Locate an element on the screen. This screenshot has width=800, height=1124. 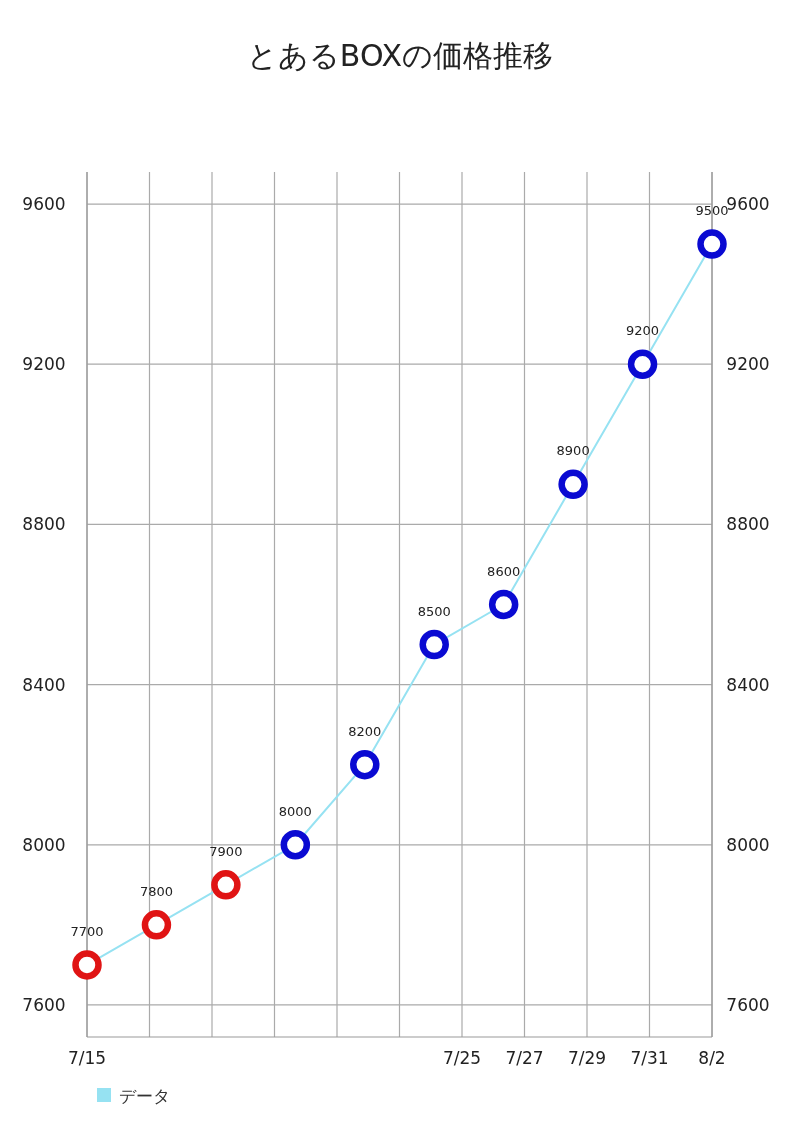
y-tick-label: 8800 is located at coordinates (44, 524).